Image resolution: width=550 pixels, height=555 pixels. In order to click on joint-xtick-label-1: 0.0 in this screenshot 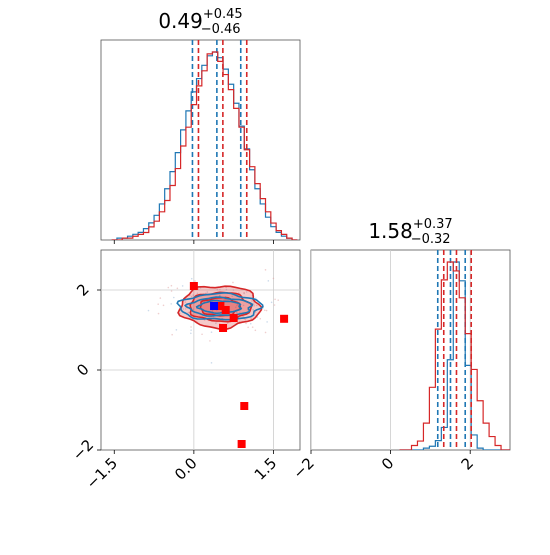, I will do `click(186, 469)`.